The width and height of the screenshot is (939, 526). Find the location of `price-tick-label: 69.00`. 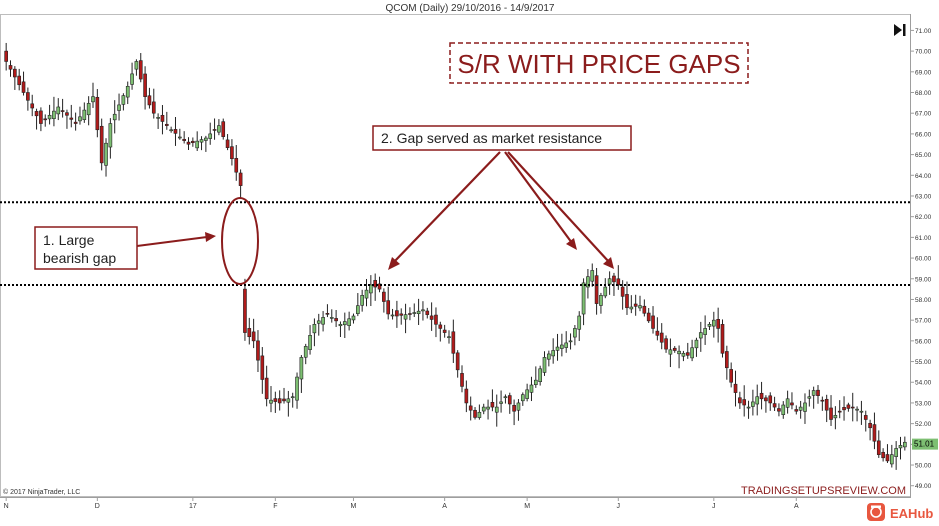

price-tick-label: 69.00 is located at coordinates (923, 72).